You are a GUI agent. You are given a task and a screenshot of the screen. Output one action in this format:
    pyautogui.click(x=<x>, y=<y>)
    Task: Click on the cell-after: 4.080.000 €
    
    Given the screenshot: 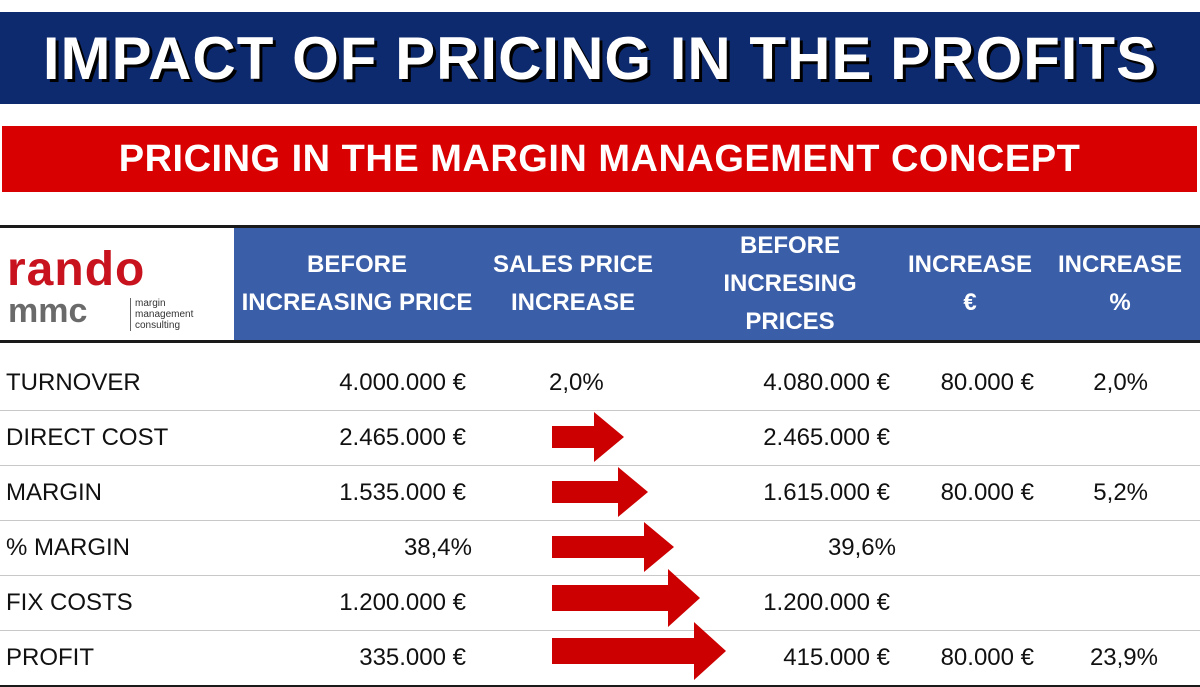 What is the action you would take?
    pyautogui.click(x=826, y=382)
    